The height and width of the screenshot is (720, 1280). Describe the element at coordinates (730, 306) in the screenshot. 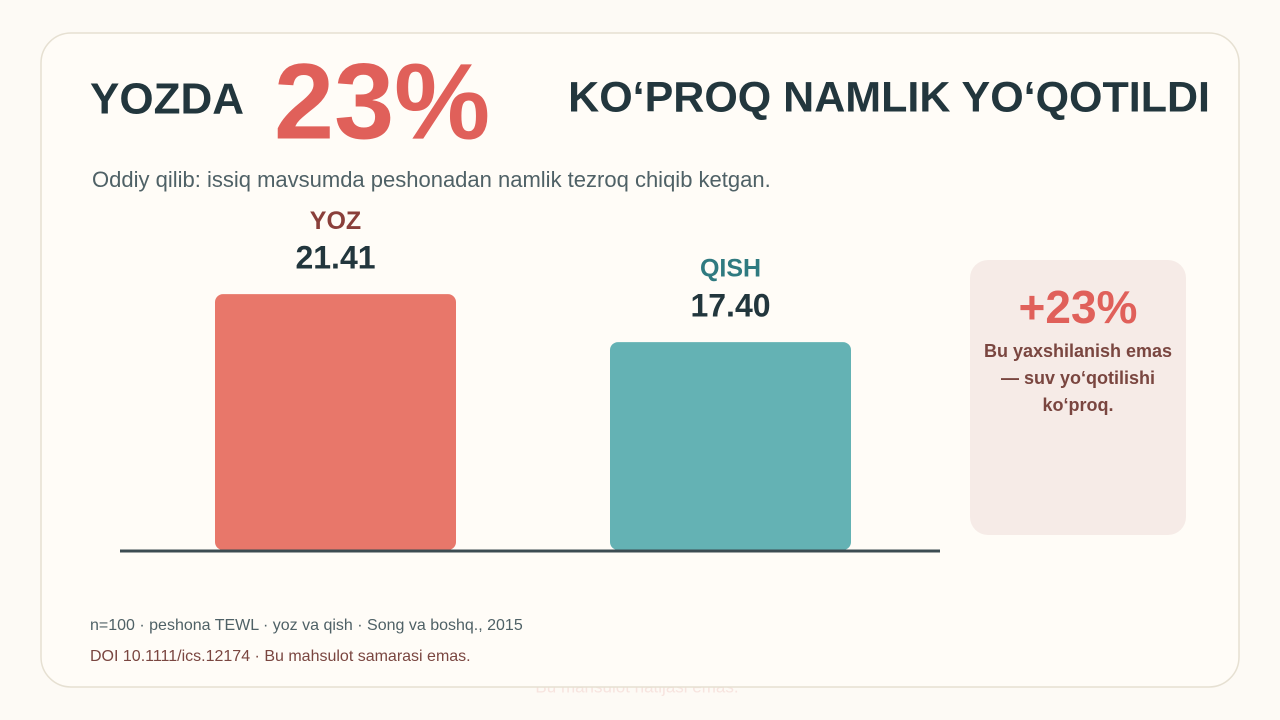

I see `value-label: 17.40` at that location.